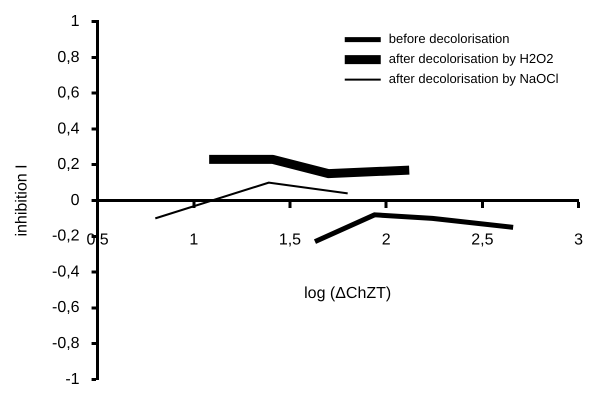 This screenshot has width=607, height=401. I want to click on x-axis-title: log (ΔChZT), so click(348, 293).